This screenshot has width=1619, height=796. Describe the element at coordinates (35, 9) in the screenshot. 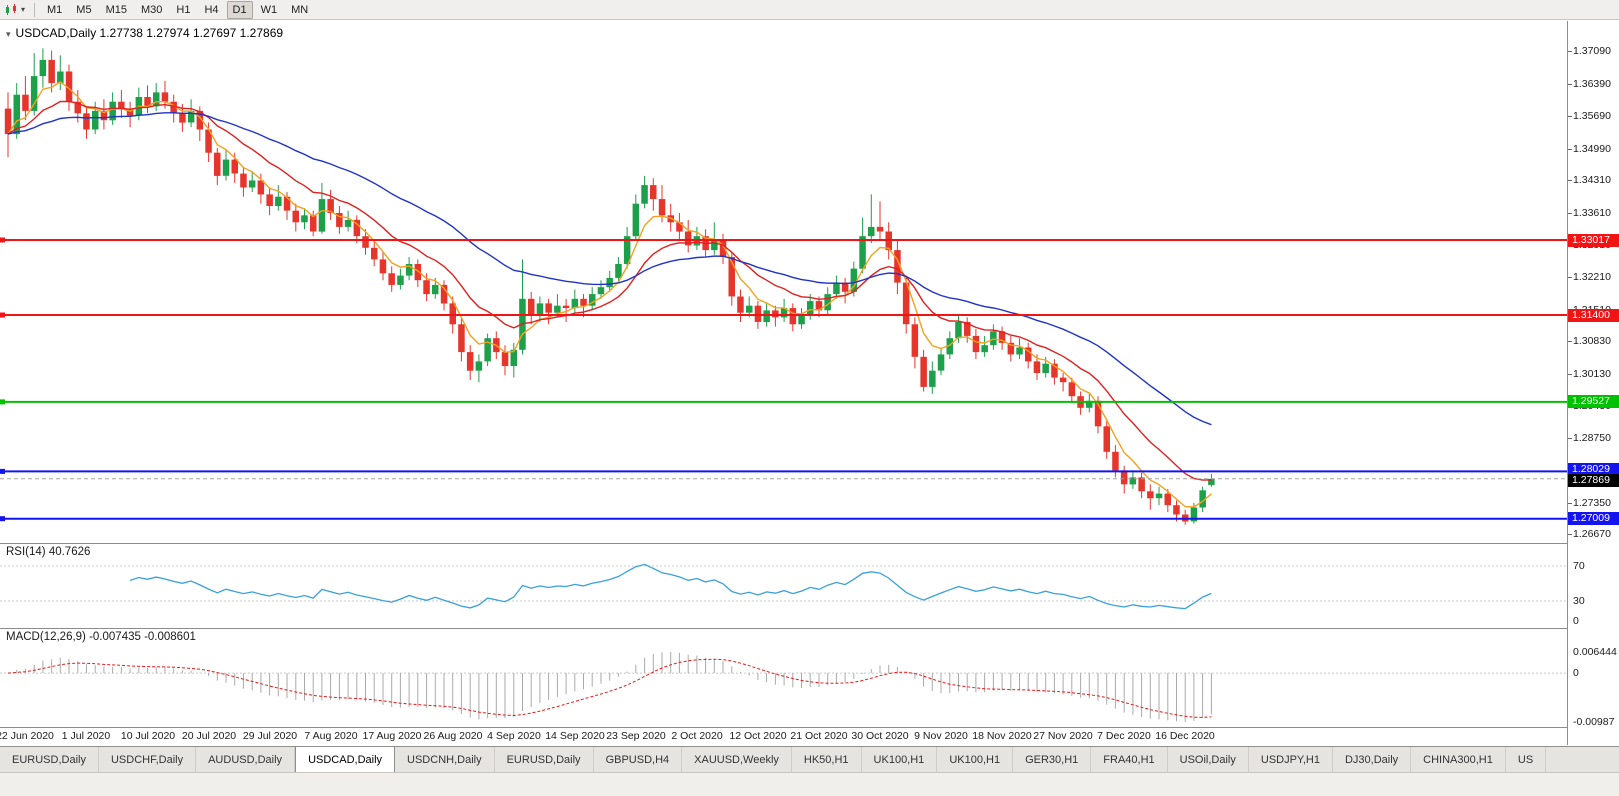

I see `toolbar-separator` at that location.